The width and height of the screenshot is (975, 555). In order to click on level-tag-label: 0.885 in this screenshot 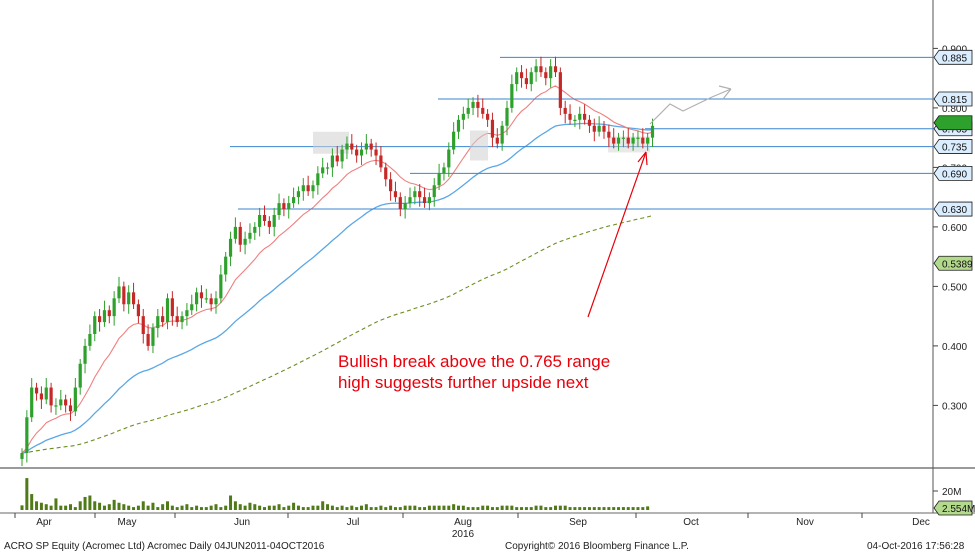, I will do `click(954, 58)`.